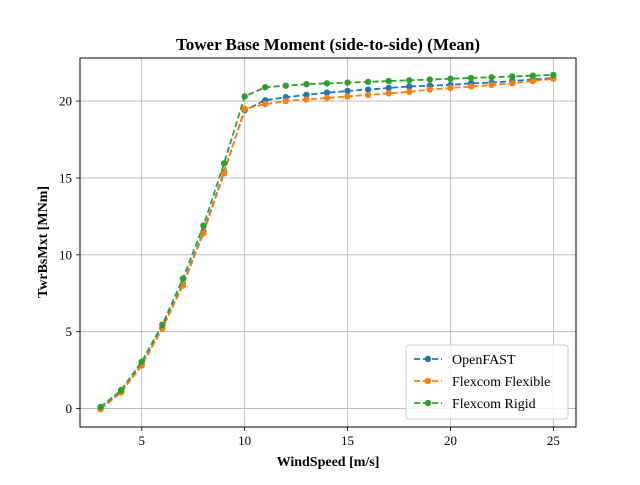  I want to click on x-tick-label: 10, so click(244, 440).